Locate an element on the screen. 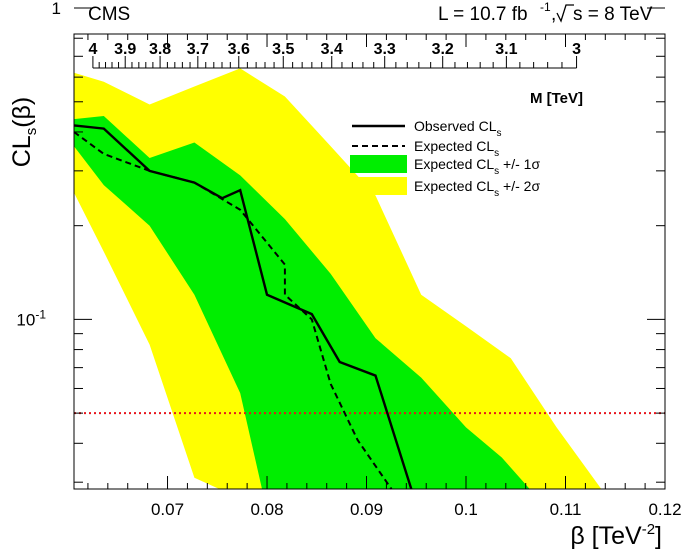 Image resolution: width=694 pixels, height=554 pixels. x-tick-label: 0.1 is located at coordinates (466, 509).